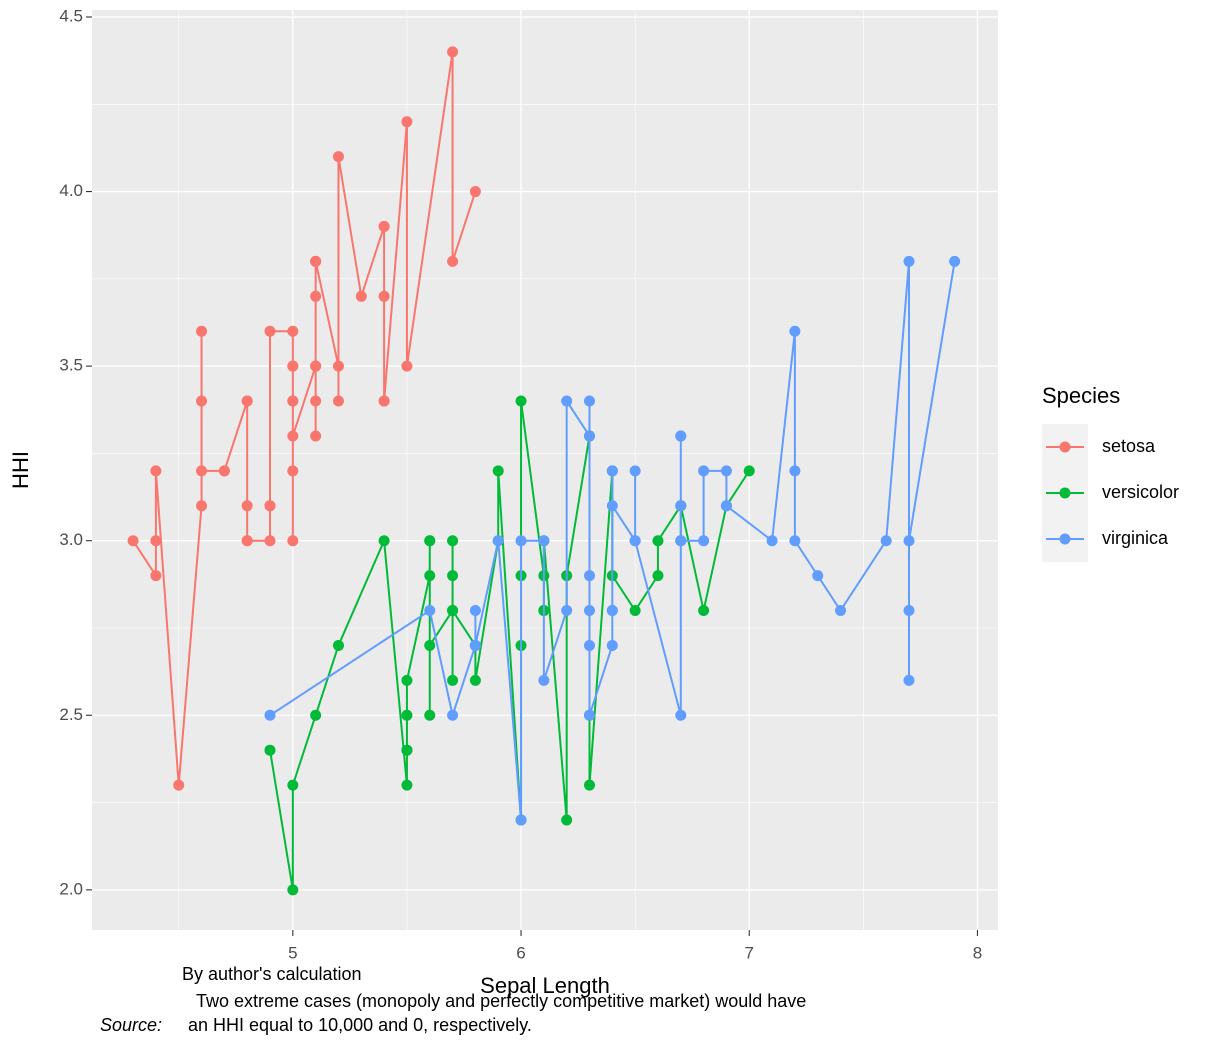 Image resolution: width=1218 pixels, height=1046 pixels. Describe the element at coordinates (1129, 446) in the screenshot. I see `legend-label: setosa` at that location.